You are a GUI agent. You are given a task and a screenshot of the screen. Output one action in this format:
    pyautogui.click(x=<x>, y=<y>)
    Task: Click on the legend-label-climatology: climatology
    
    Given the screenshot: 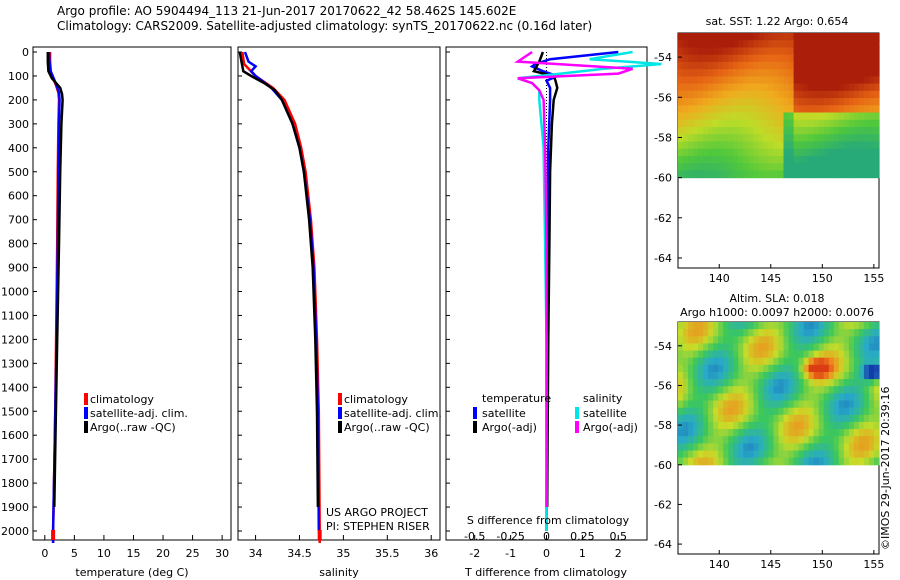 What is the action you would take?
    pyautogui.click(x=376, y=399)
    